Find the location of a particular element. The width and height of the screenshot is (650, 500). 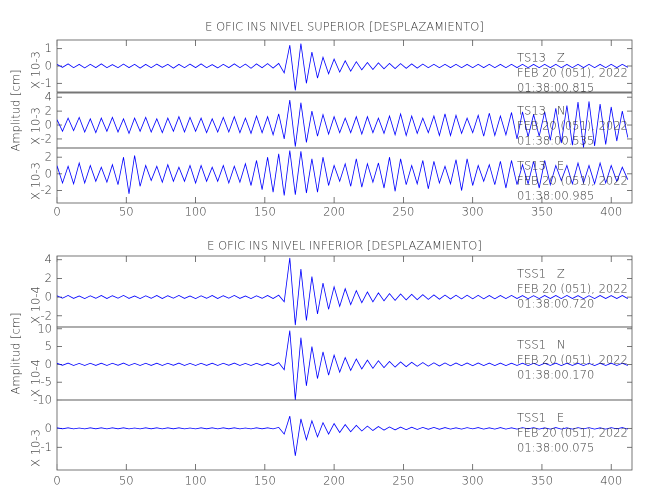

trace-label: 01:38:00.535 is located at coordinates (555, 141).